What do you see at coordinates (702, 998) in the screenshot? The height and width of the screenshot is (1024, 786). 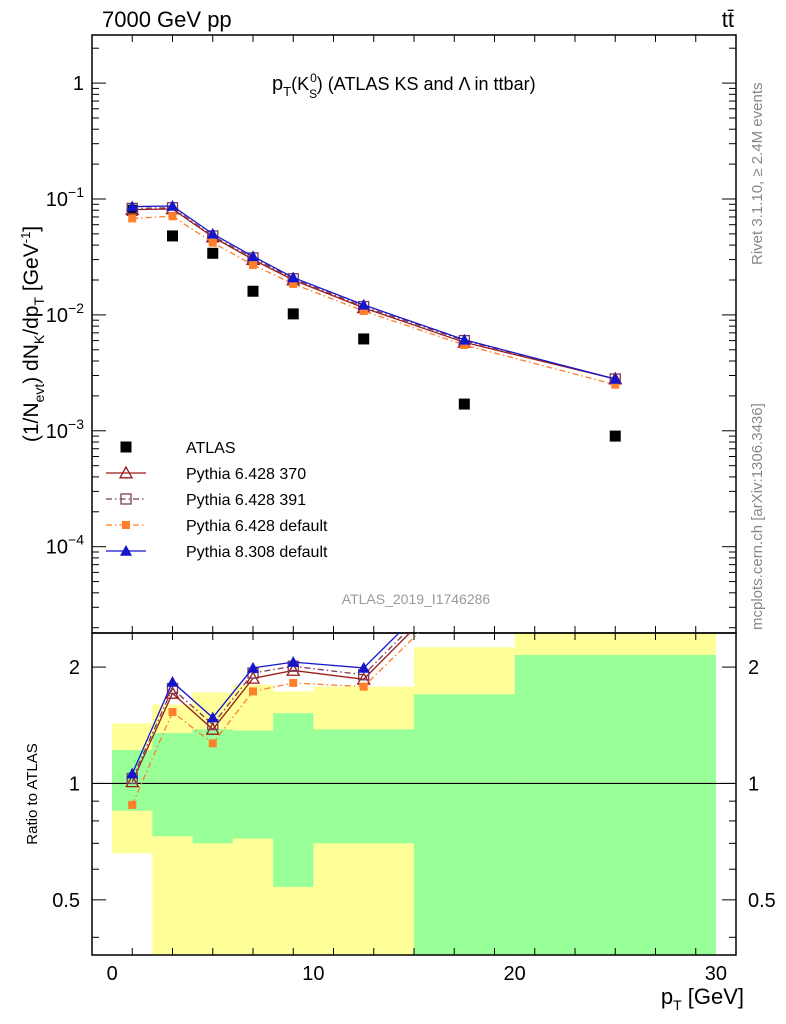 I see `x-axis-label: pT [GeV]` at bounding box center [702, 998].